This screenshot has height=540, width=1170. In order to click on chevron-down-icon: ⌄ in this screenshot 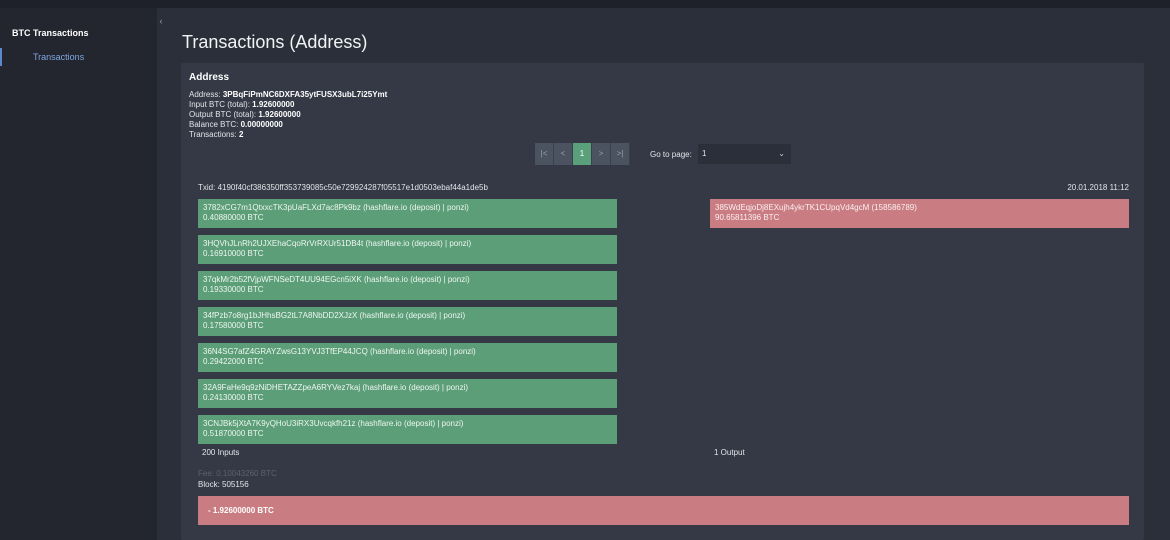, I will do `click(781, 153)`.